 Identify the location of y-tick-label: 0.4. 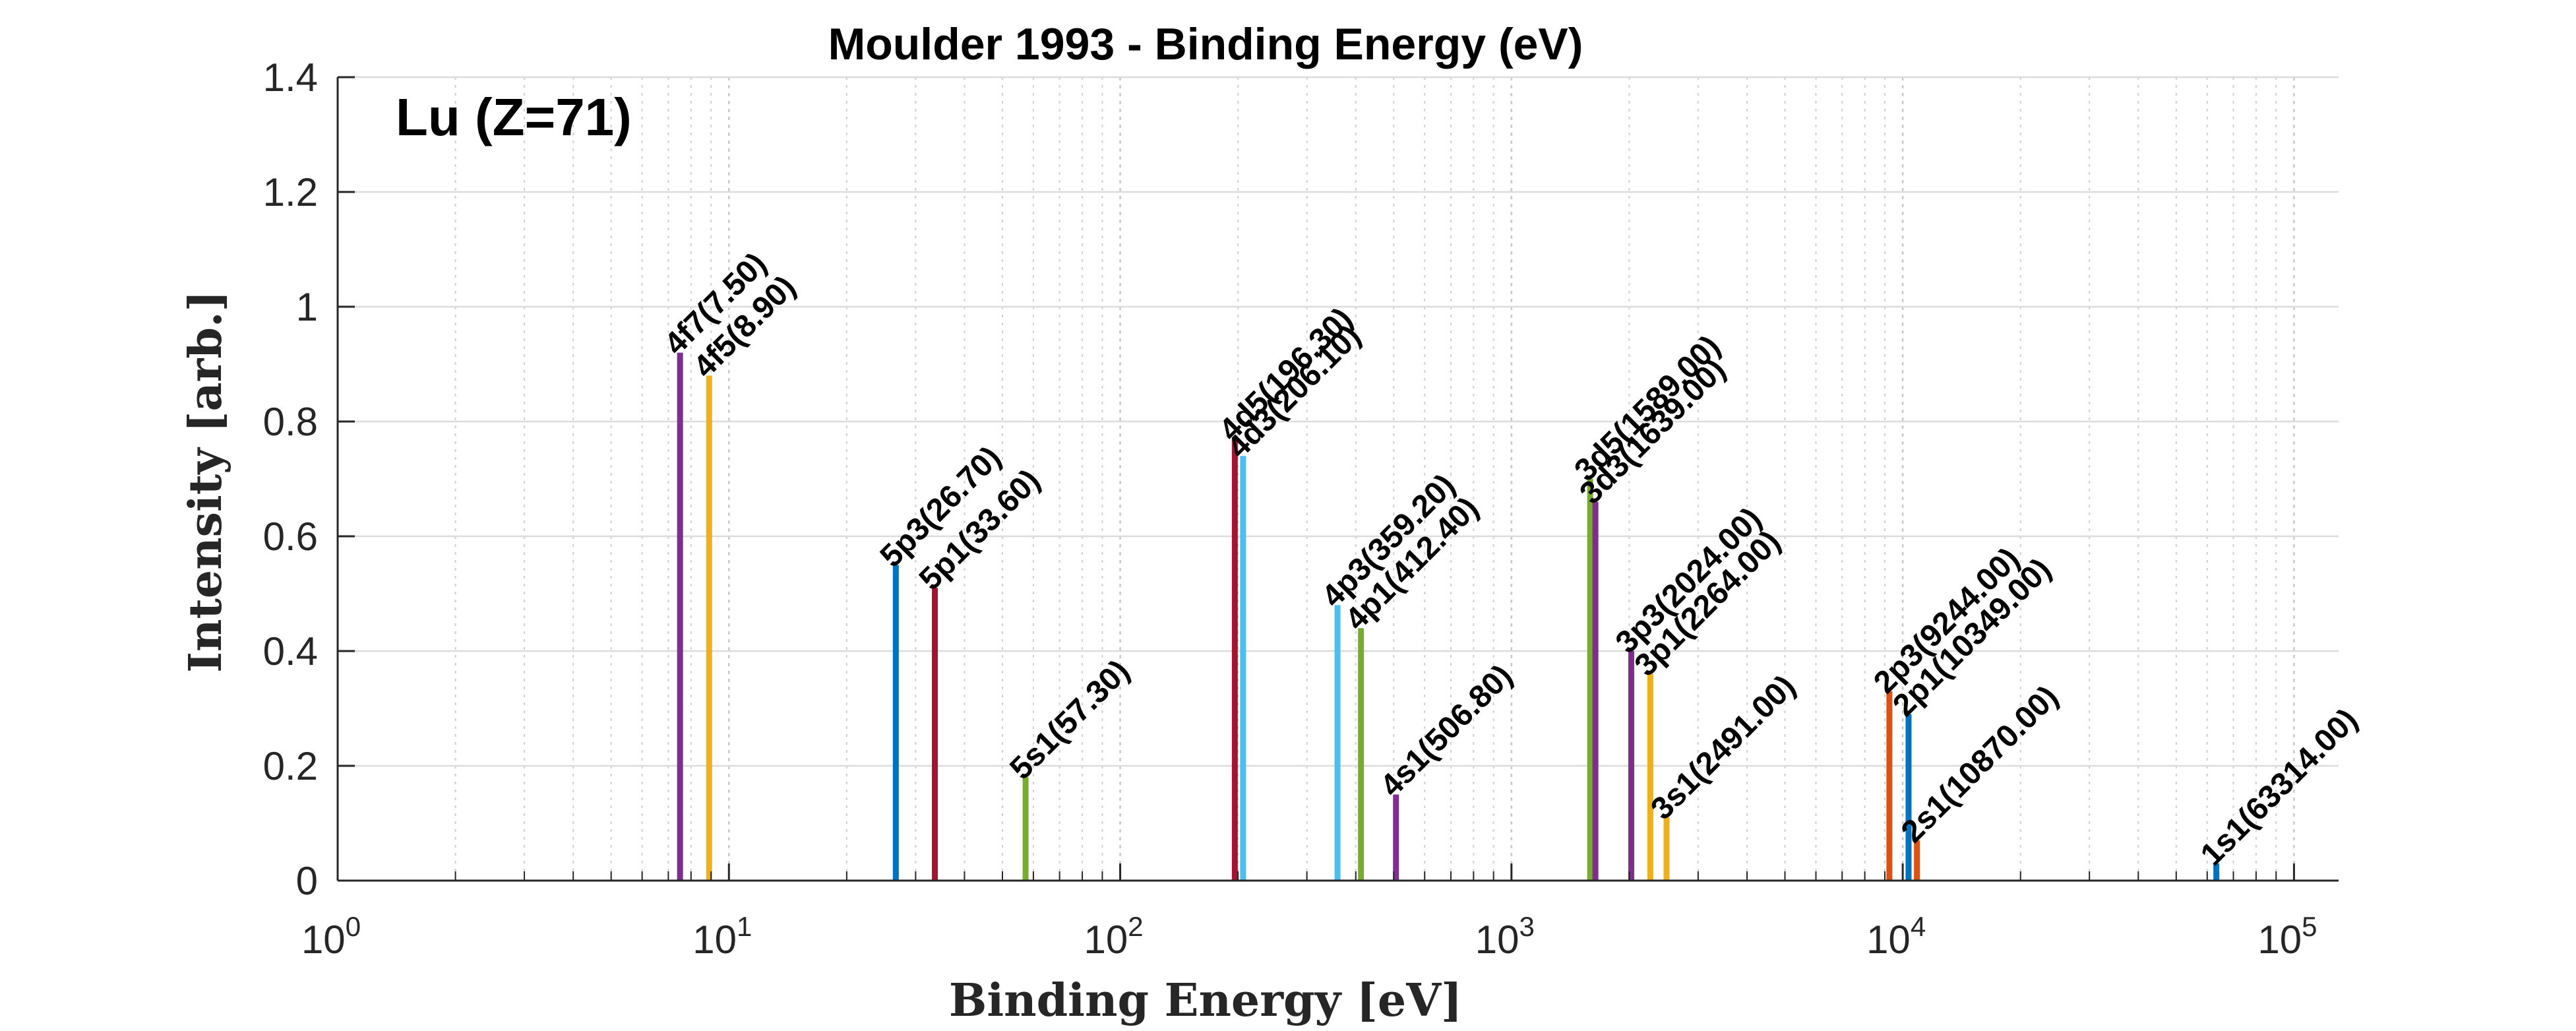
(290, 651).